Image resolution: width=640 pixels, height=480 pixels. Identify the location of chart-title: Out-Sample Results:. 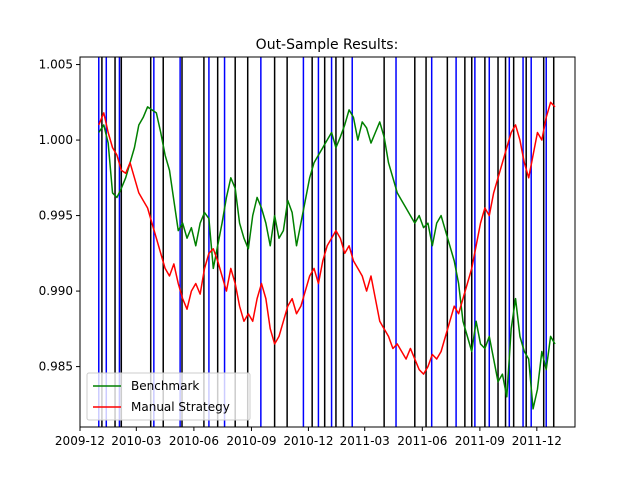
(327, 45).